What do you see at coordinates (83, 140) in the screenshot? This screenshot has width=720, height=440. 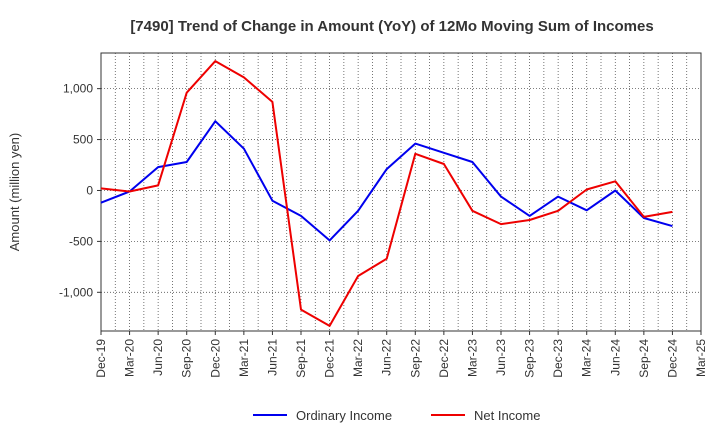 I see `y-tick-label: 500` at bounding box center [83, 140].